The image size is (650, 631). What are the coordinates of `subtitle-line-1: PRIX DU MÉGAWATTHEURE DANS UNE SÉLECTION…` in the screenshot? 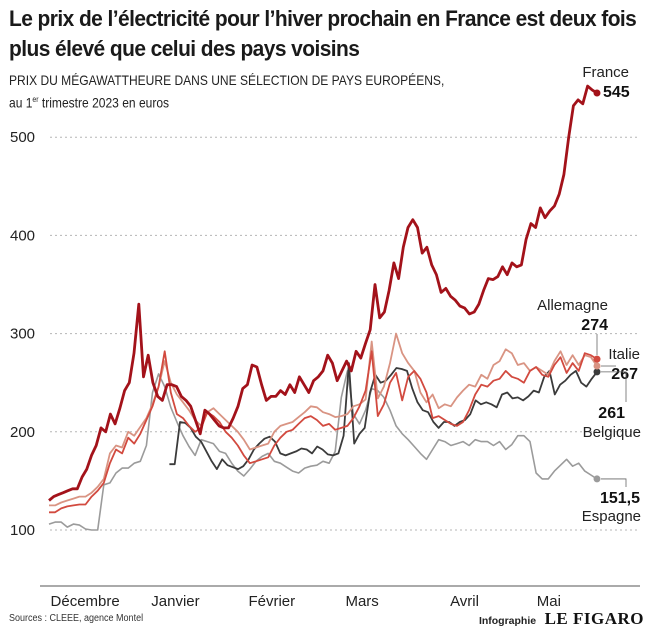 It's located at (227, 80).